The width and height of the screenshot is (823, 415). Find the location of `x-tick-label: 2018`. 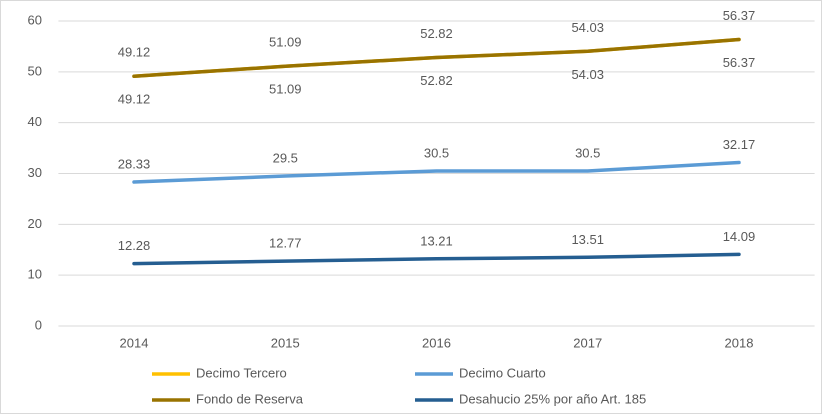

x-tick-label: 2018 is located at coordinates (739, 342).